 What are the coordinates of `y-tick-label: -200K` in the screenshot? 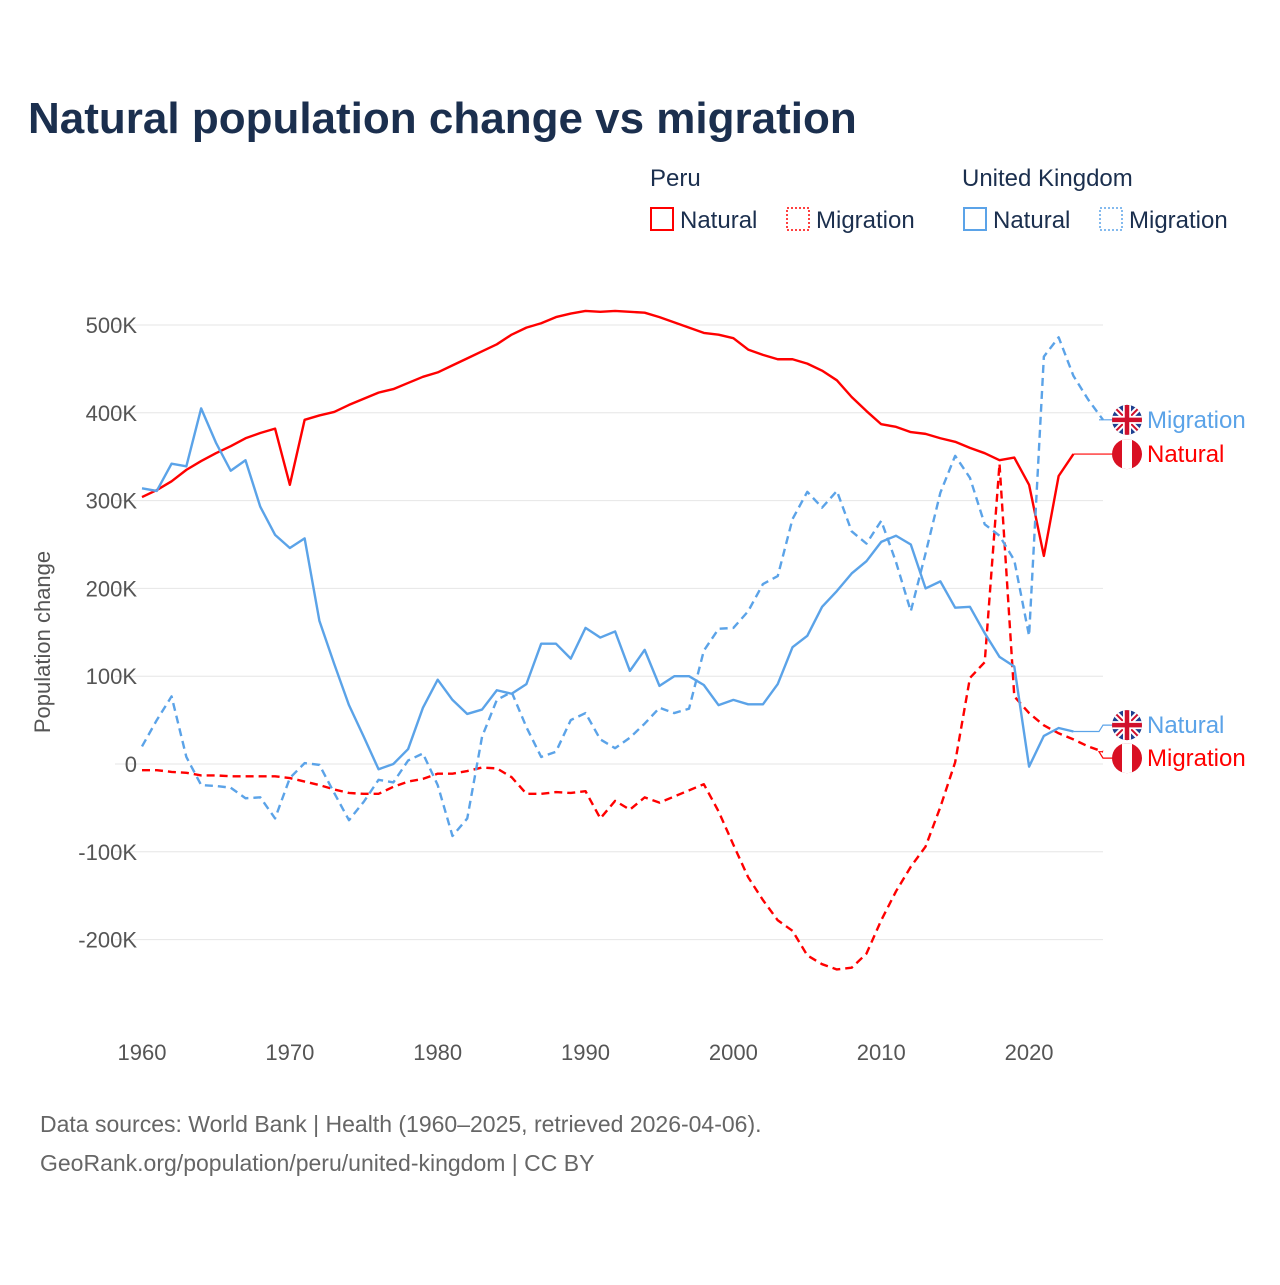 It's located at (107, 940).